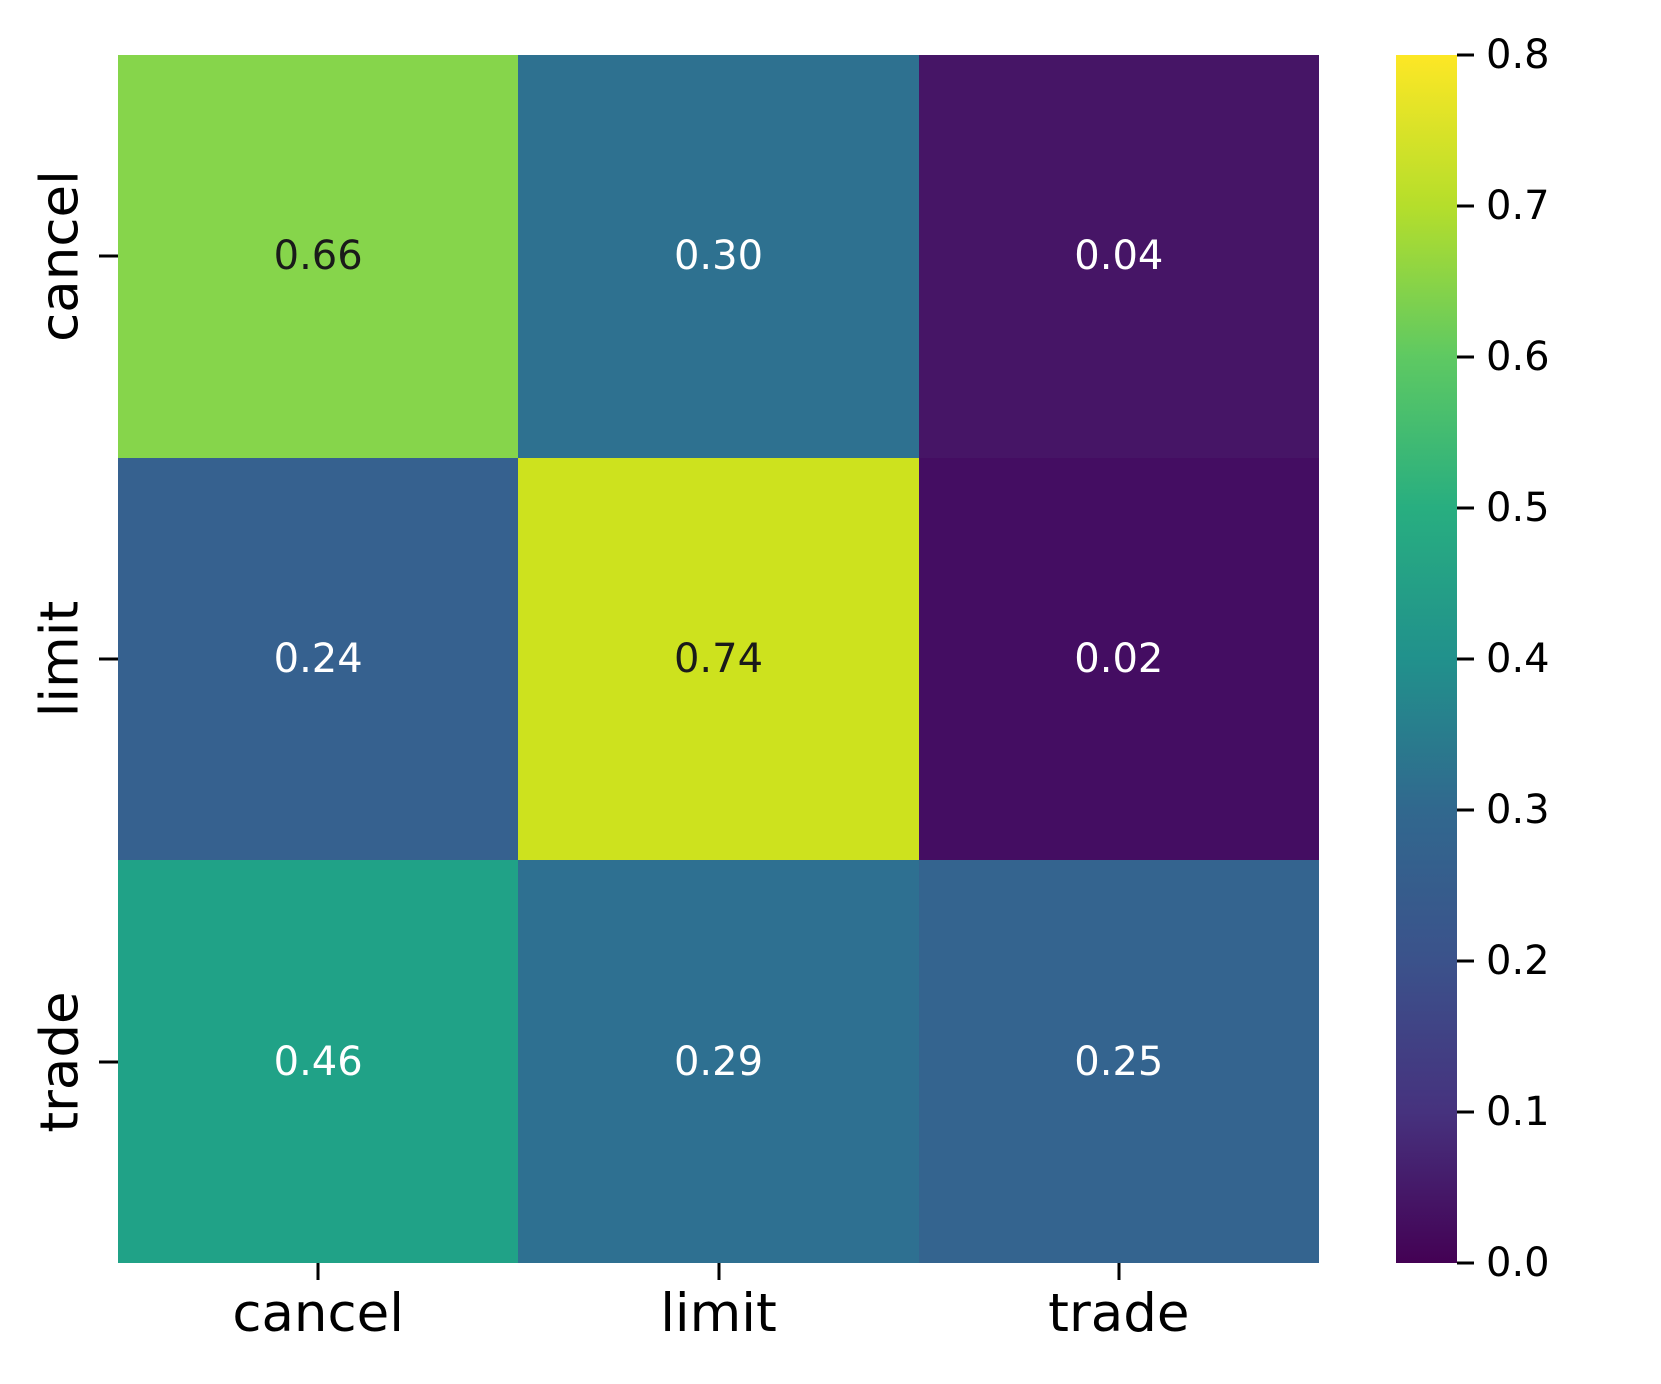  Describe the element at coordinates (60, 659) in the screenshot. I see `y-tick-label: limit` at that location.